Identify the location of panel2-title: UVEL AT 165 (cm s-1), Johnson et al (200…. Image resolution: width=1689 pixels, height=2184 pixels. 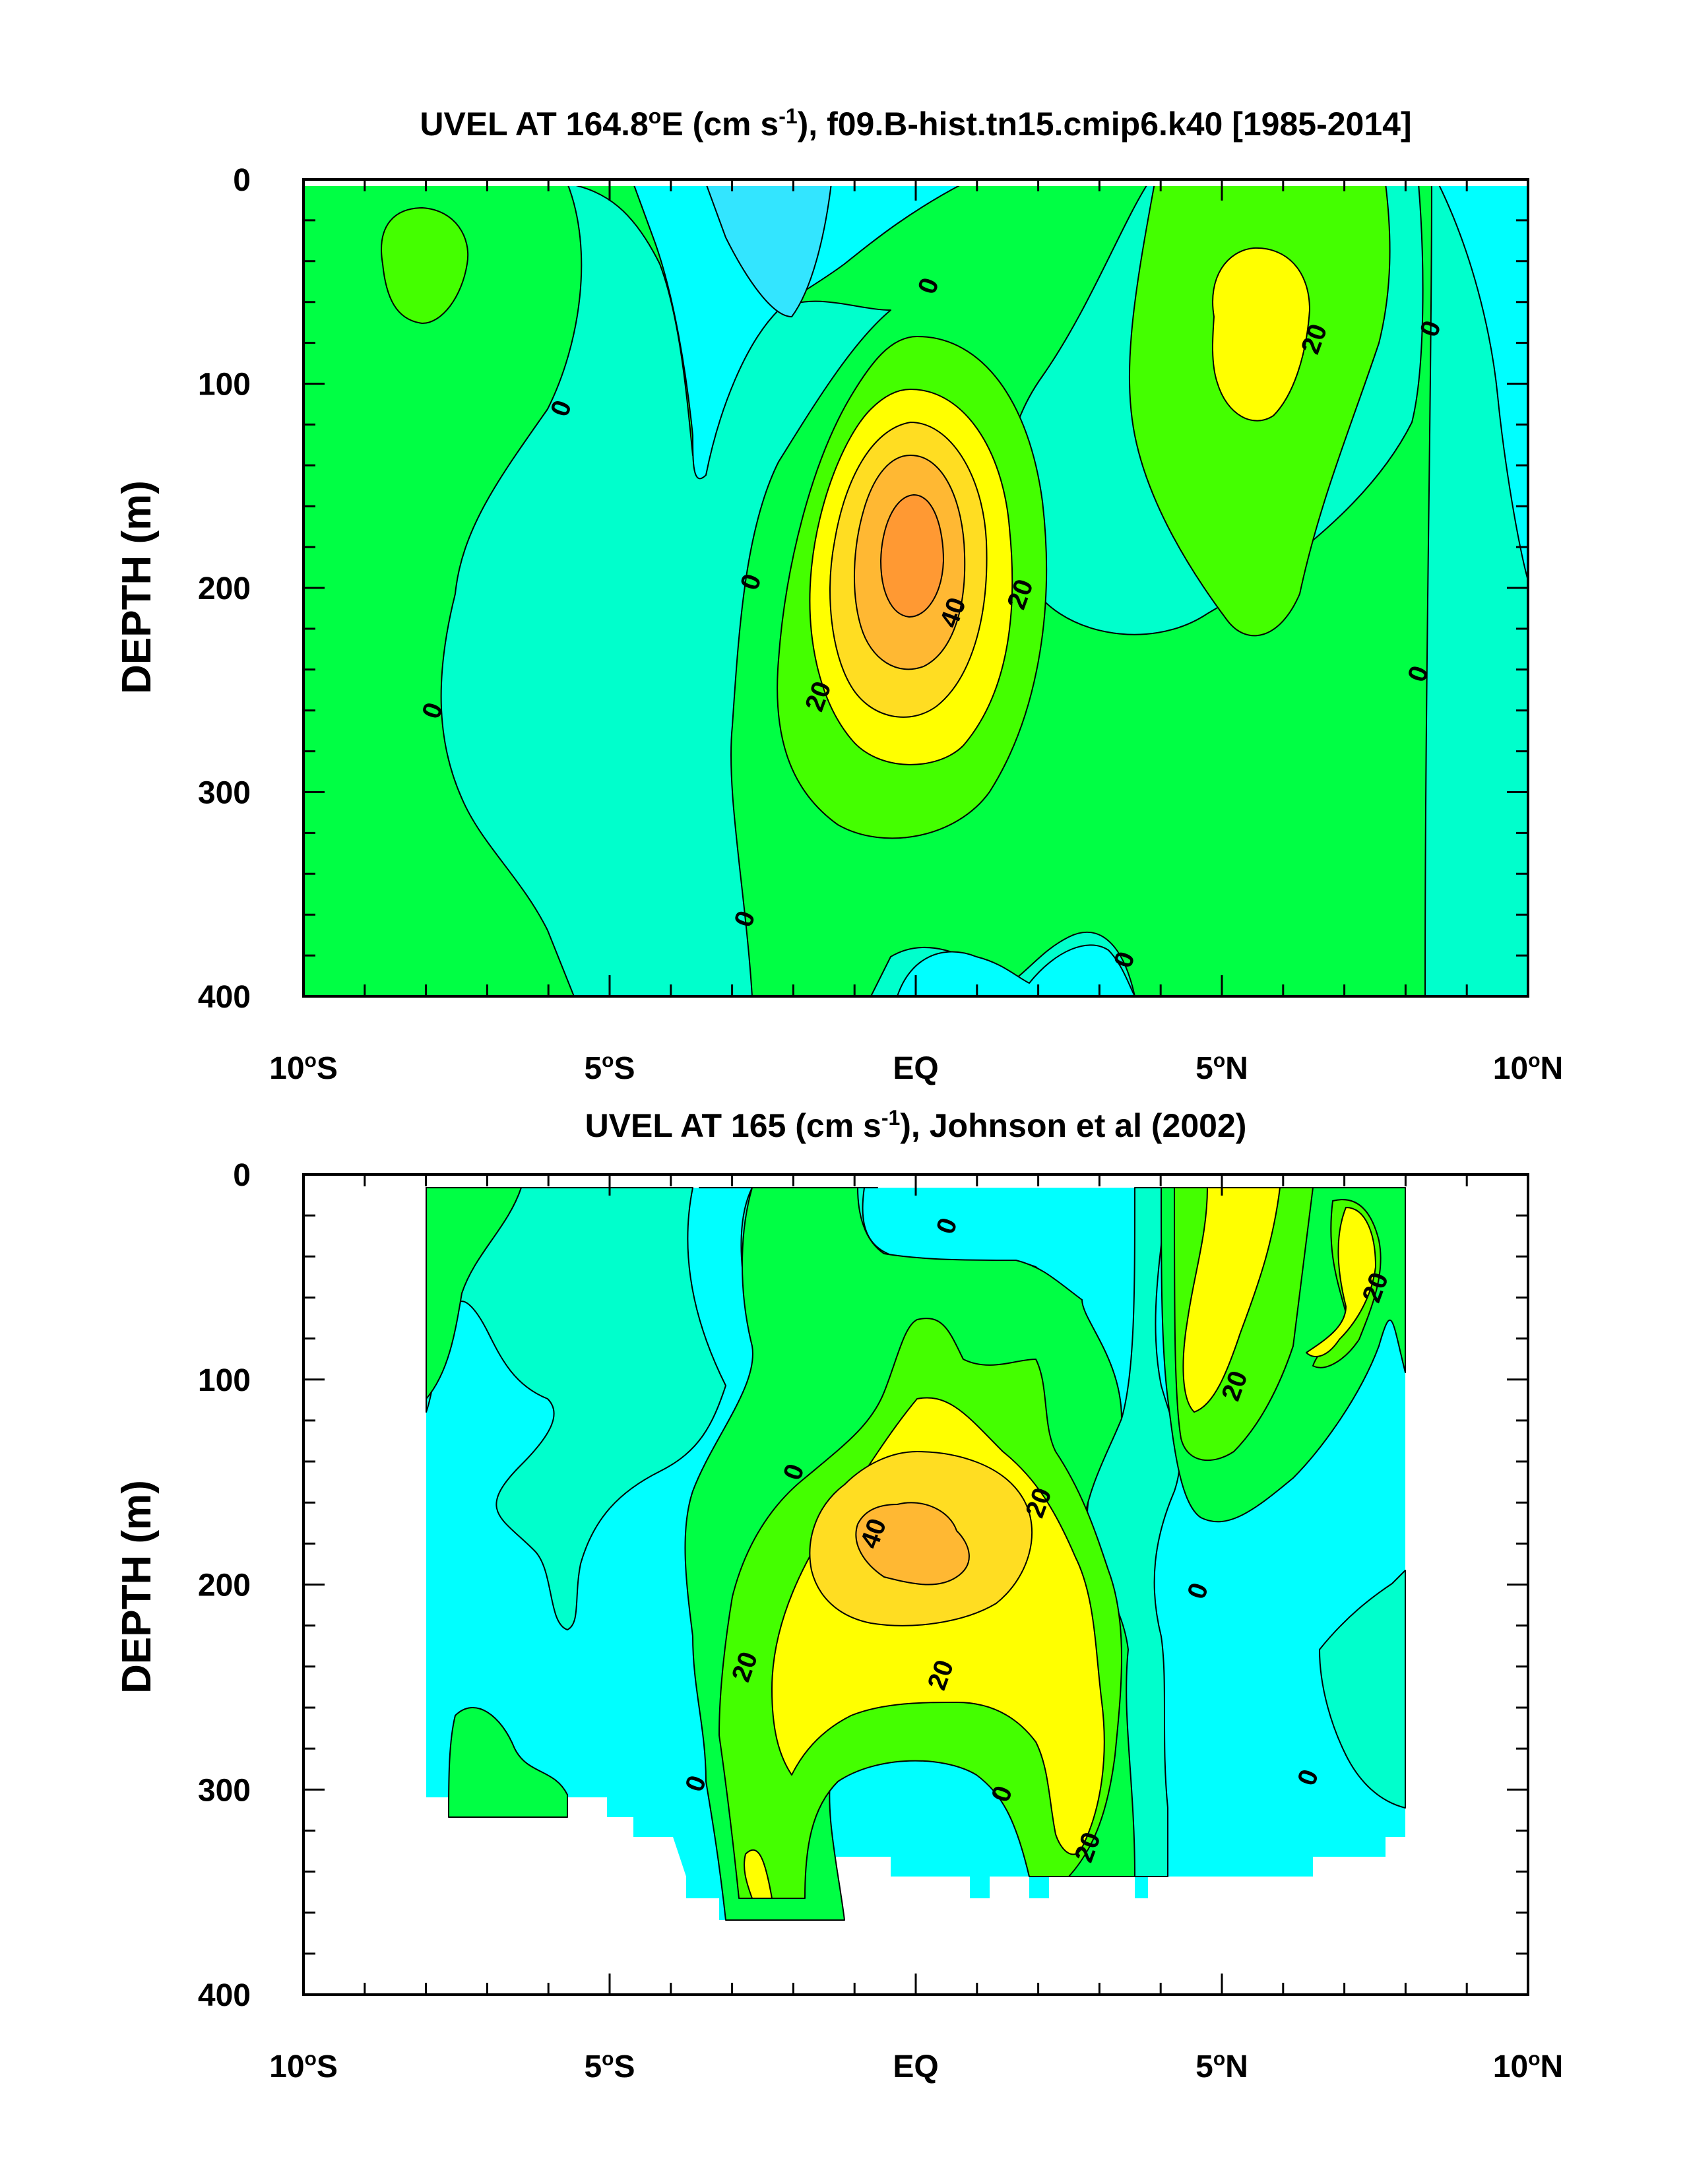
(916, 1125).